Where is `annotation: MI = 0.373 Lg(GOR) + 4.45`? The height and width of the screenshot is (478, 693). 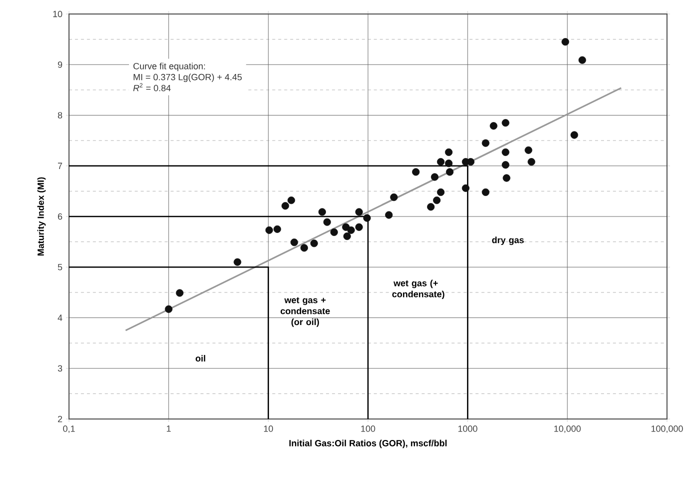 annotation: MI = 0.373 Lg(GOR) + 4.45 is located at coordinates (188, 78).